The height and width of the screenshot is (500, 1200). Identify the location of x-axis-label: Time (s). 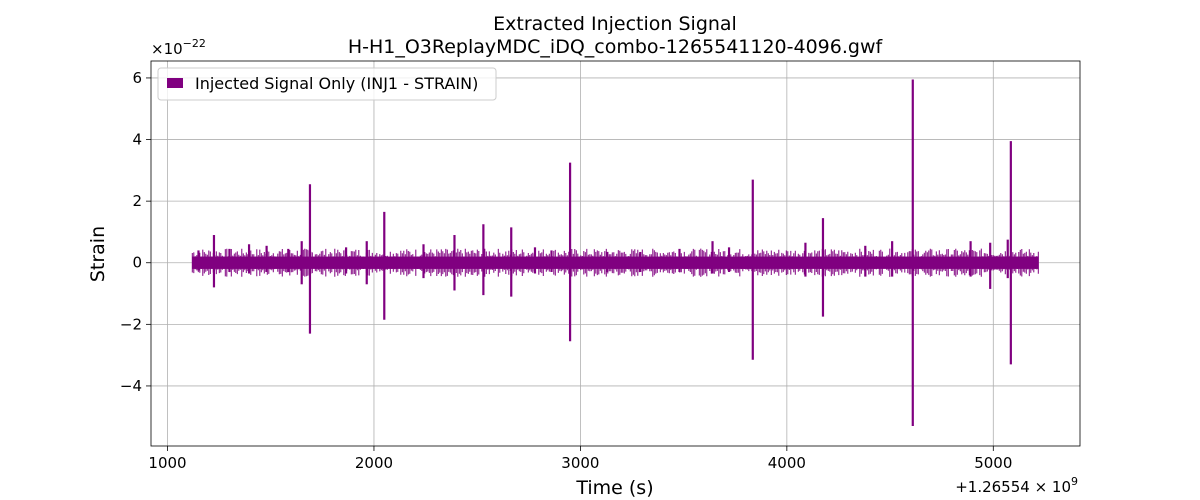
(614, 488).